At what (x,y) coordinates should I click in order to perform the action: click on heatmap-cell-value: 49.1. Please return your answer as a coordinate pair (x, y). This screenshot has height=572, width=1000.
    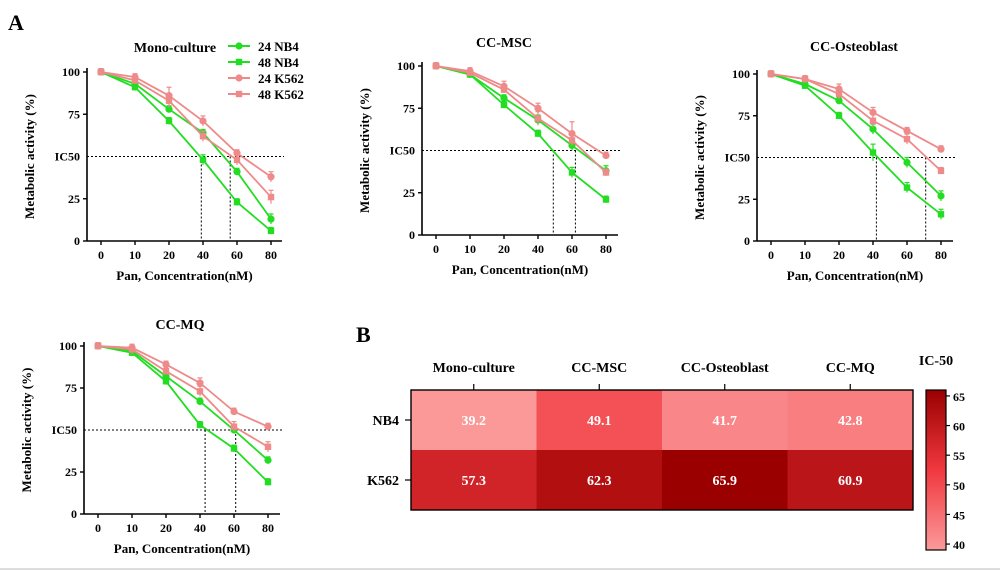
    Looking at the image, I should click on (599, 421).